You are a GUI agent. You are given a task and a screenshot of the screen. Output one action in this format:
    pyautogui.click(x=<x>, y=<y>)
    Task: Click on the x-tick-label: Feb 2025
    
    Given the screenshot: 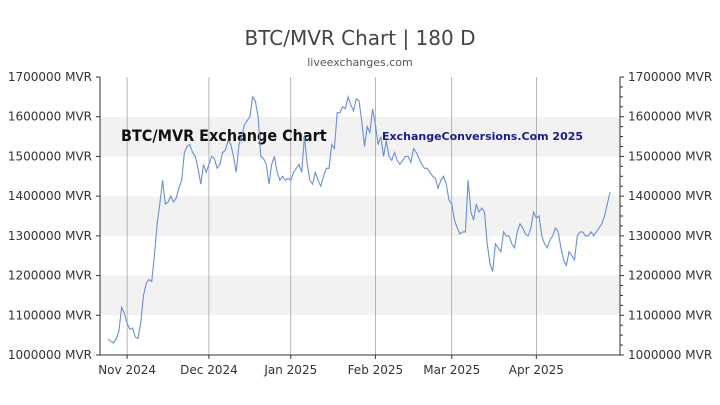 What is the action you would take?
    pyautogui.click(x=376, y=370)
    